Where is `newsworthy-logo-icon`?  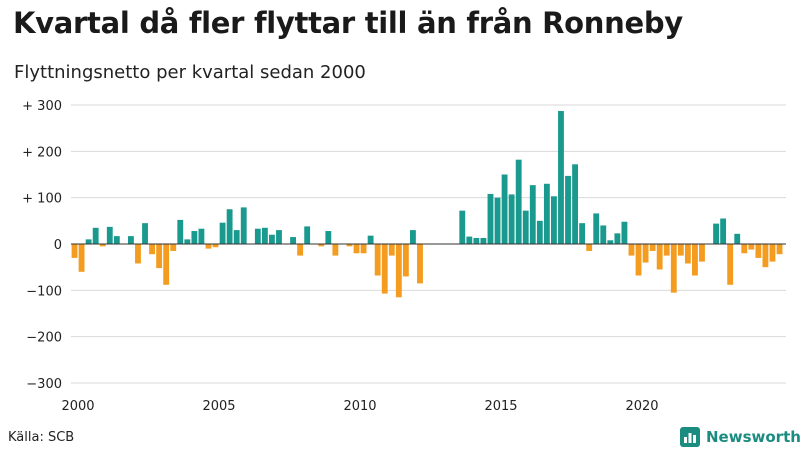 newsworthy-logo-icon is located at coordinates (690, 437).